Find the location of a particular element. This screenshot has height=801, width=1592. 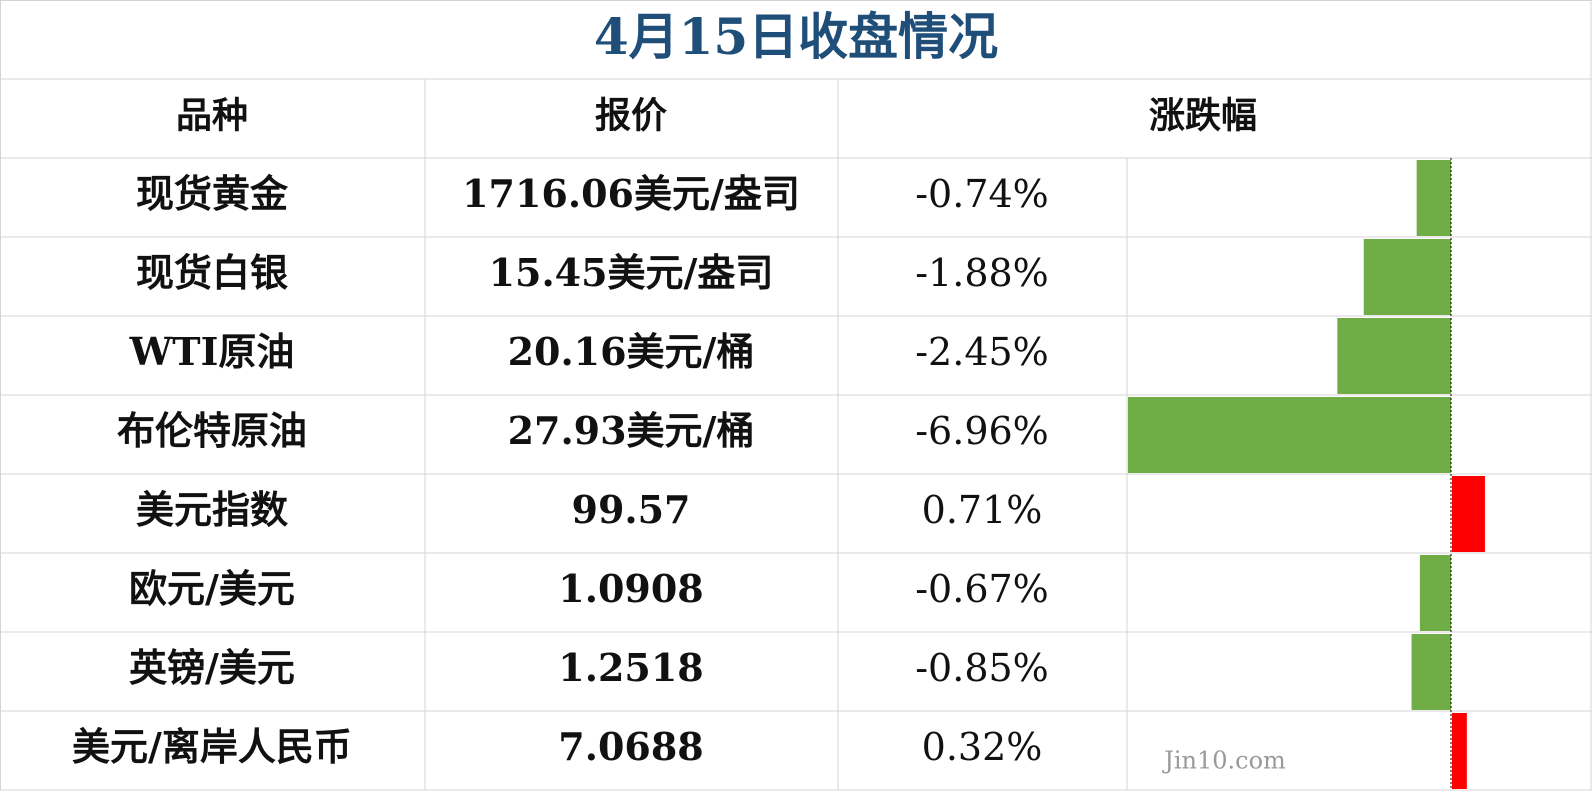

name-cell: 现货黄金 is located at coordinates (212, 193).